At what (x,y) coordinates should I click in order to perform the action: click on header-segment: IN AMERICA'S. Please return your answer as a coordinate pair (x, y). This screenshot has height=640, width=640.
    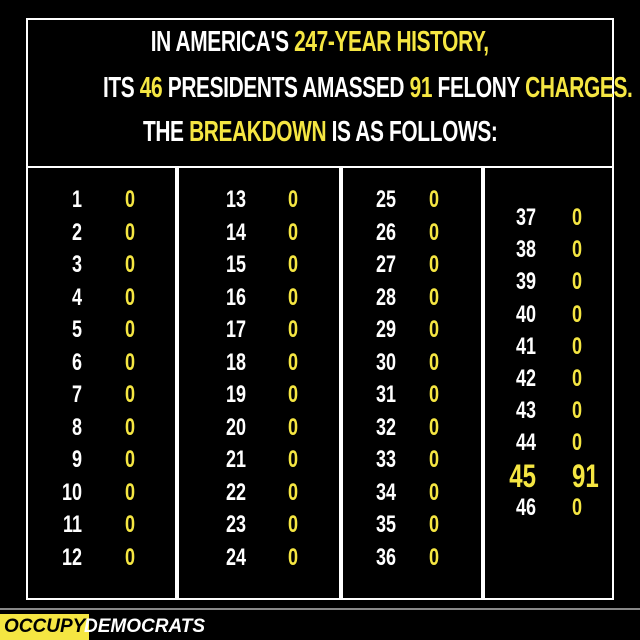
    Looking at the image, I should click on (223, 42).